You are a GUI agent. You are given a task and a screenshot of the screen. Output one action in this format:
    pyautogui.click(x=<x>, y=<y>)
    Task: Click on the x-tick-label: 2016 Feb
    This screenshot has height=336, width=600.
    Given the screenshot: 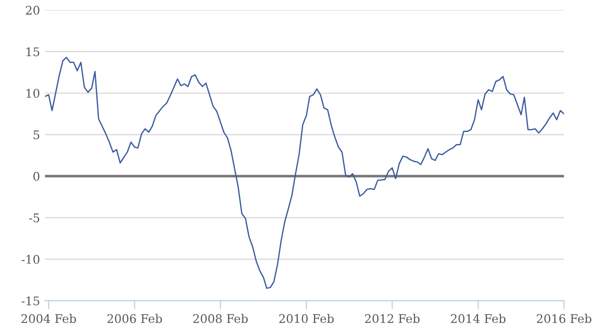 What is the action you would take?
    pyautogui.click(x=564, y=319)
    